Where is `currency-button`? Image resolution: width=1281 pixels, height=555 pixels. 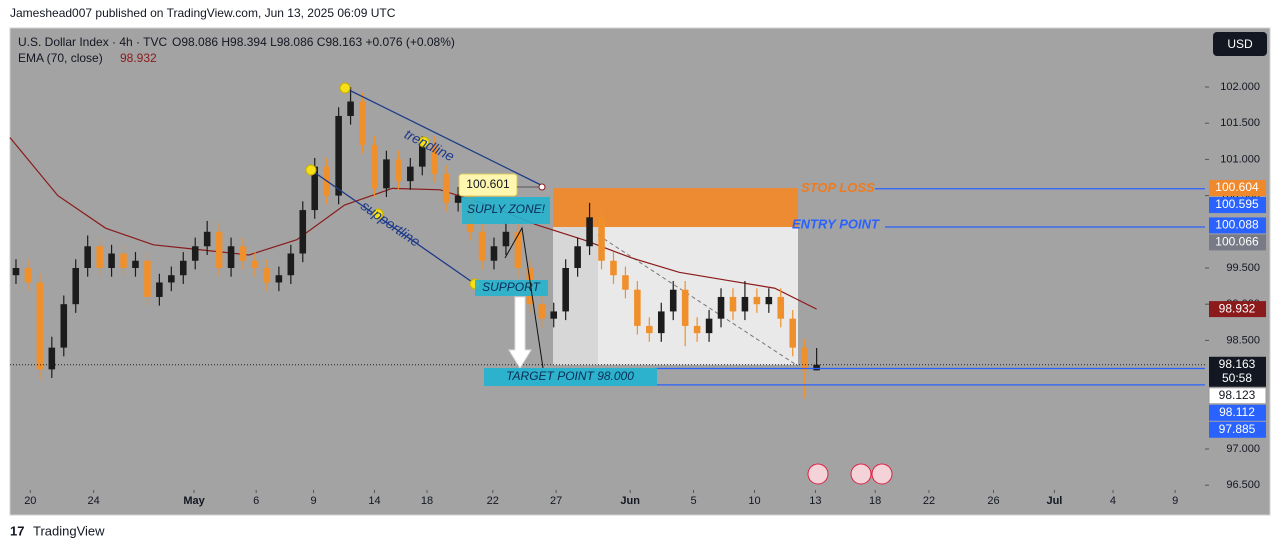 currency-button is located at coordinates (1240, 44).